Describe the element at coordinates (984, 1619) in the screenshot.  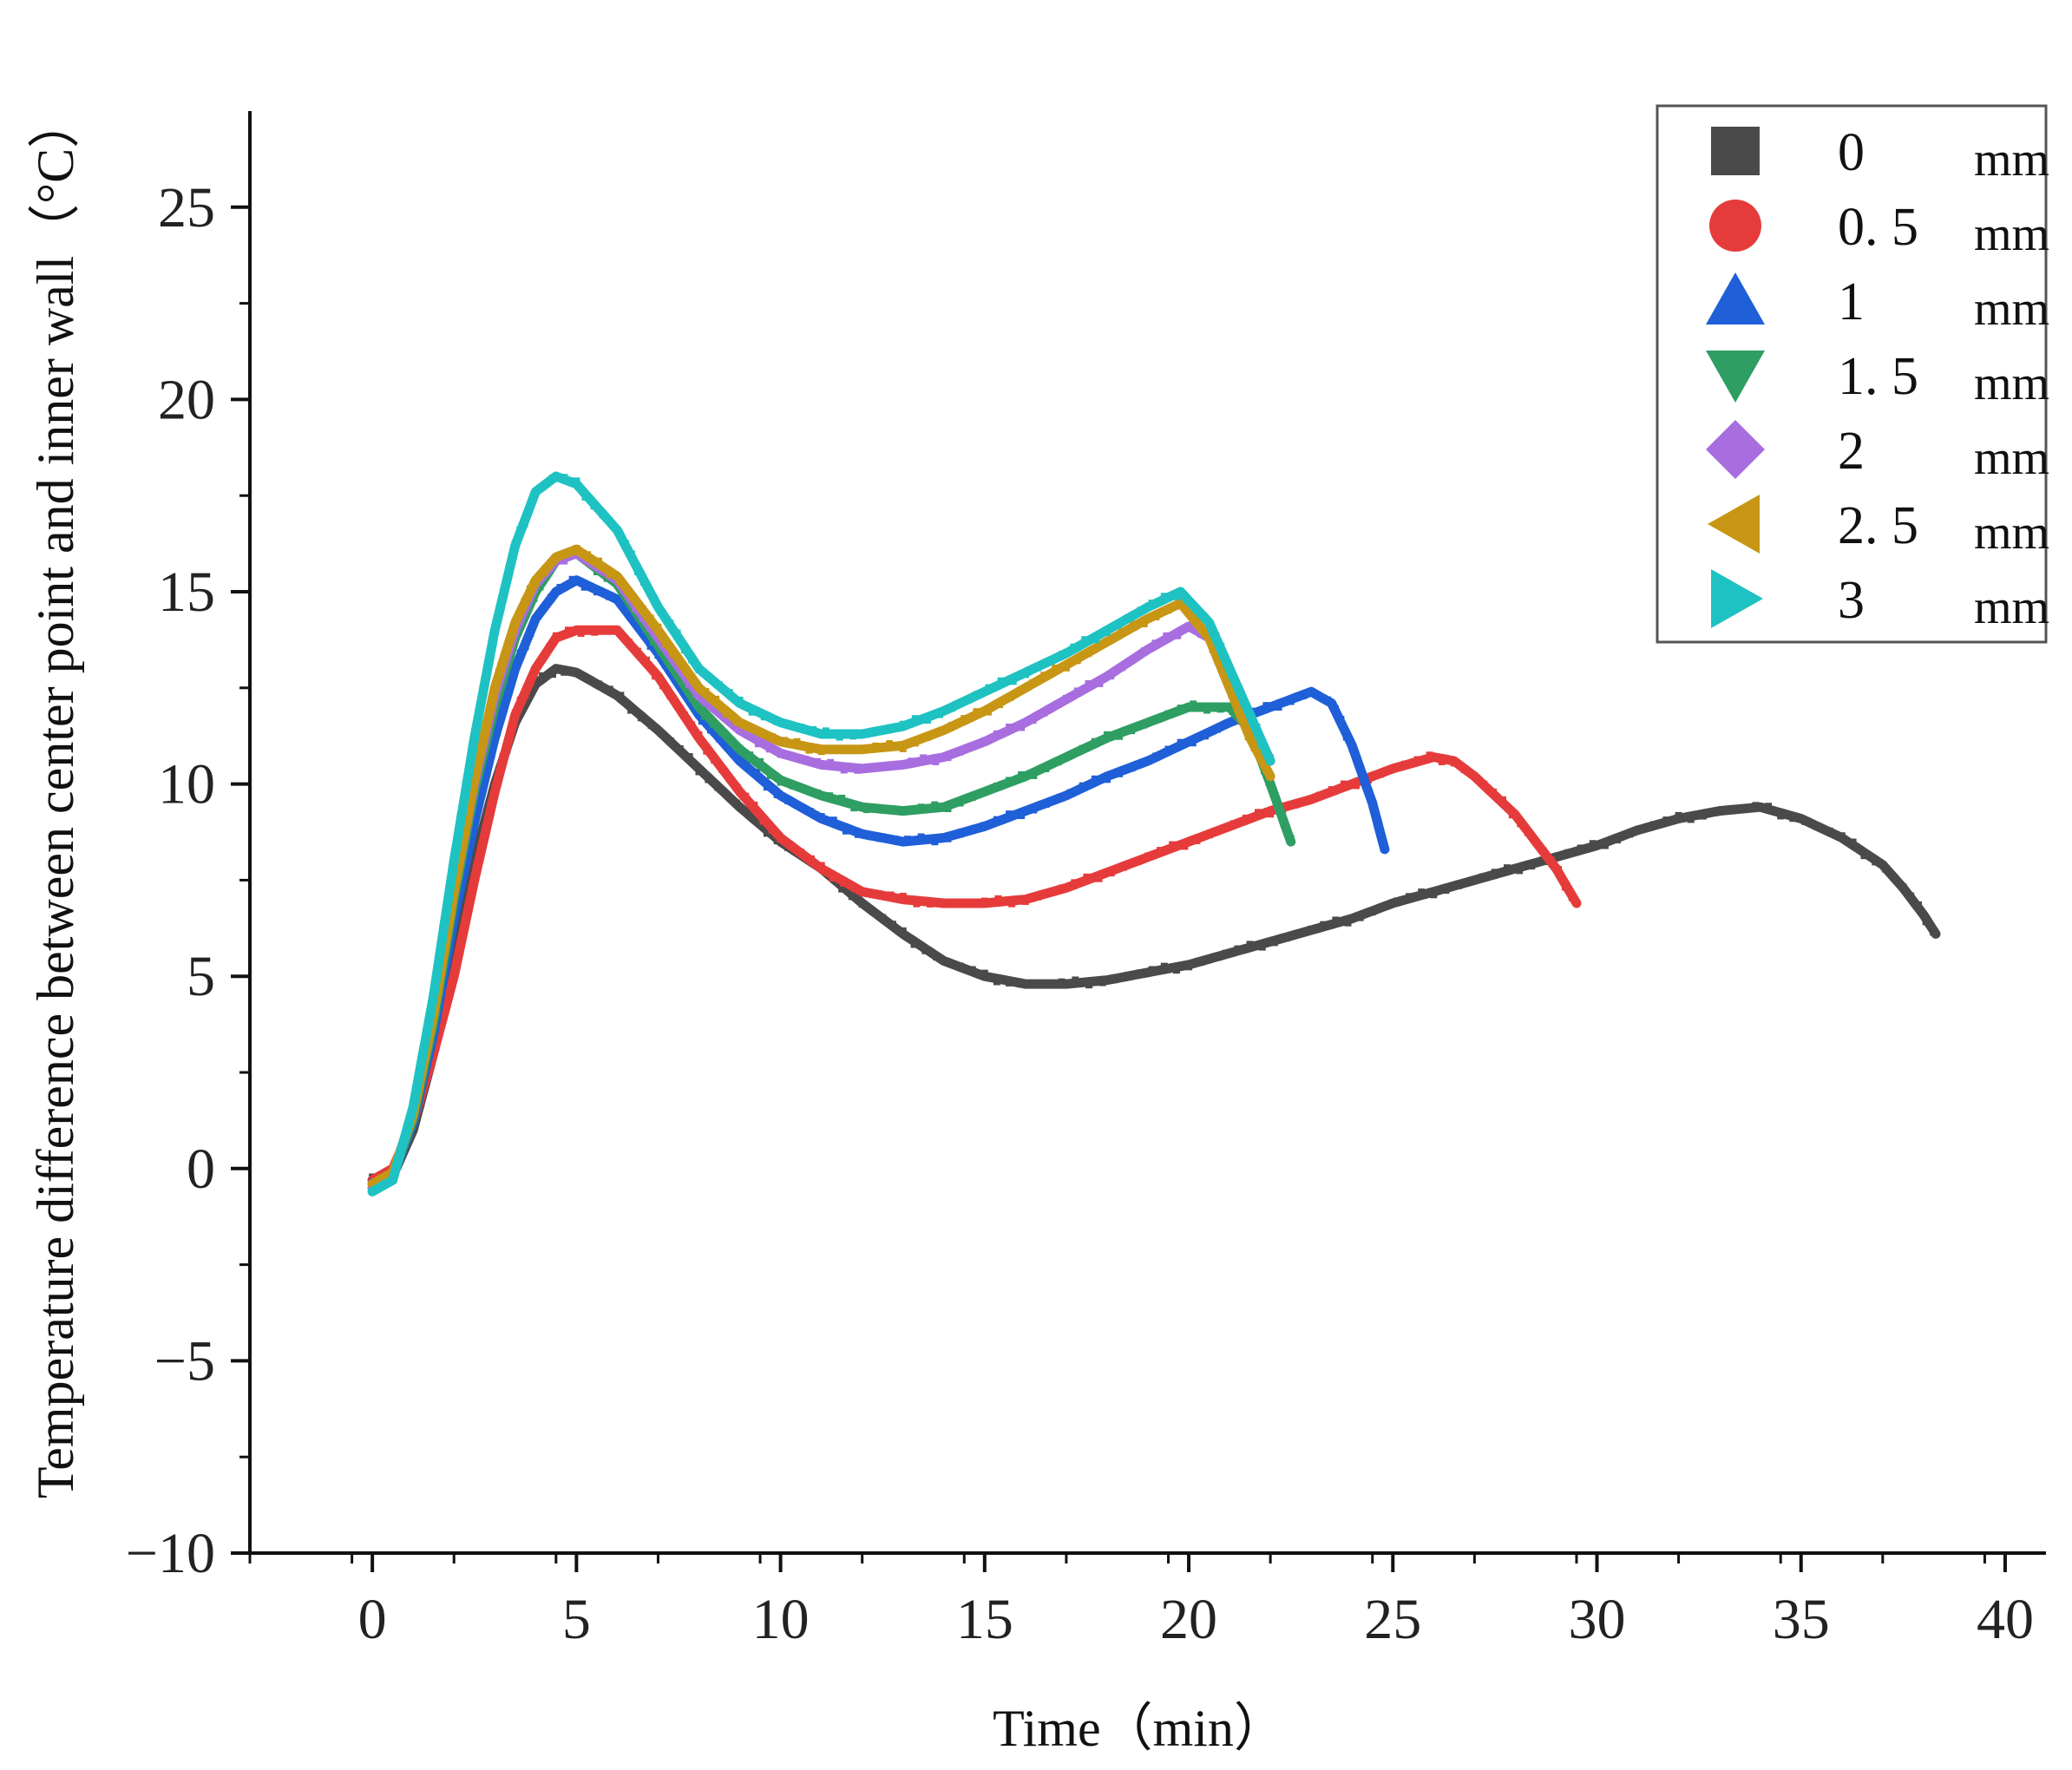
I see `x-tick-label: 15` at that location.